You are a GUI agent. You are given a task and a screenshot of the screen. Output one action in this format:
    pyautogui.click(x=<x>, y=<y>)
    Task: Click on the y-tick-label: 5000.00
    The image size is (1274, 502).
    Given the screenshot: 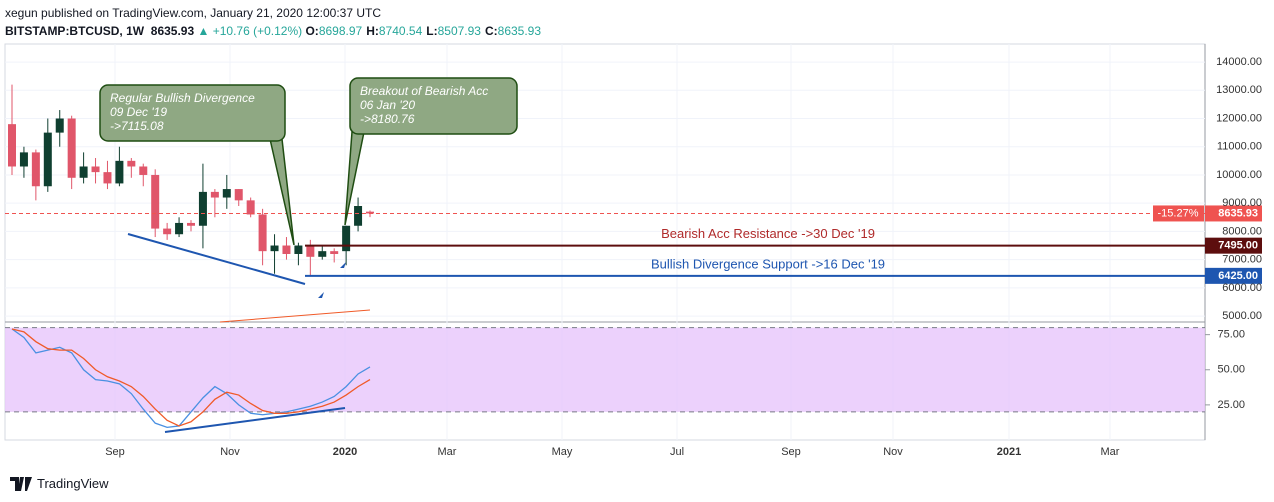 What is the action you would take?
    pyautogui.click(x=1242, y=316)
    